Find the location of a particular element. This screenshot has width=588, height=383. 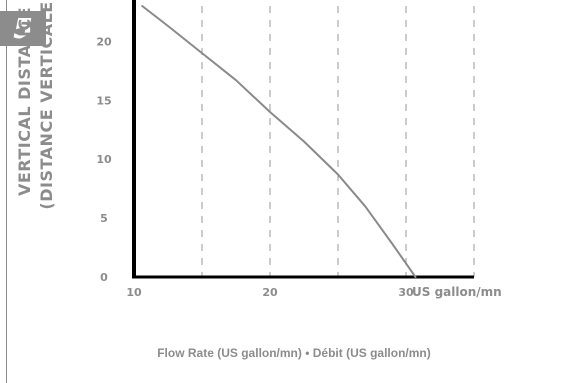

x-tick-label-20: 20 is located at coordinates (270, 292).